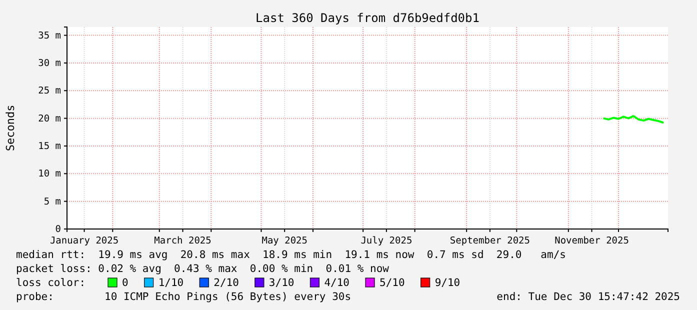 This screenshot has width=697, height=310. What do you see at coordinates (337, 283) in the screenshot?
I see `legend-label: 4/10` at bounding box center [337, 283].